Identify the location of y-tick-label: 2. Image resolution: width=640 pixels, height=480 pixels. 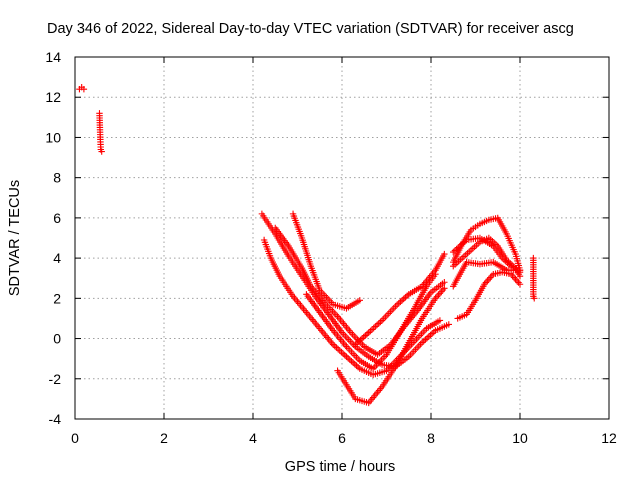
(57, 298).